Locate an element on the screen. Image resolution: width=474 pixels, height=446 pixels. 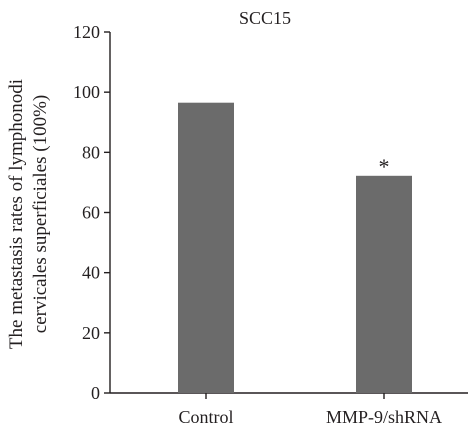
chart-title: SCC15 is located at coordinates (265, 18).